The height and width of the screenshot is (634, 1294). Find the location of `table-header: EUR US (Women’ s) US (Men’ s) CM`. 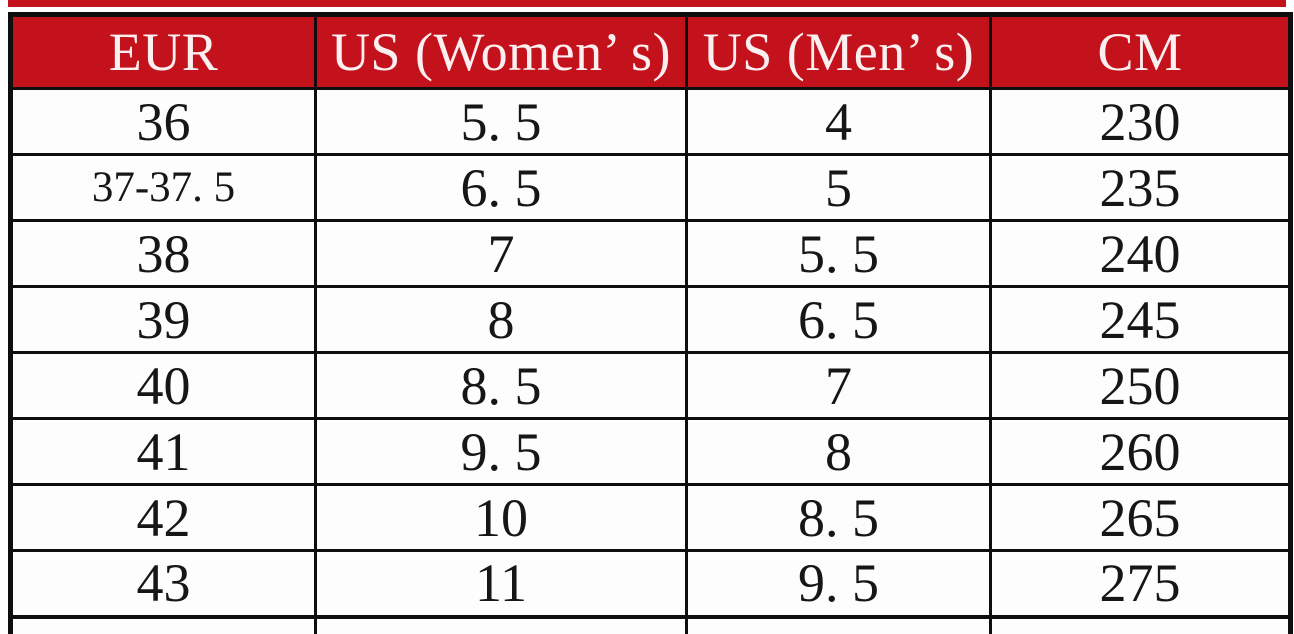

table-header: EUR US (Women’ s) US (Men’ s) CM is located at coordinates (650, 51).